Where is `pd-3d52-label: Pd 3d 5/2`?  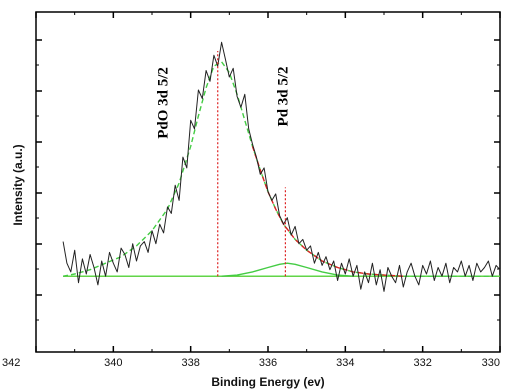 pd-3d52-label: Pd 3d 5/2 is located at coordinates (283, 96).